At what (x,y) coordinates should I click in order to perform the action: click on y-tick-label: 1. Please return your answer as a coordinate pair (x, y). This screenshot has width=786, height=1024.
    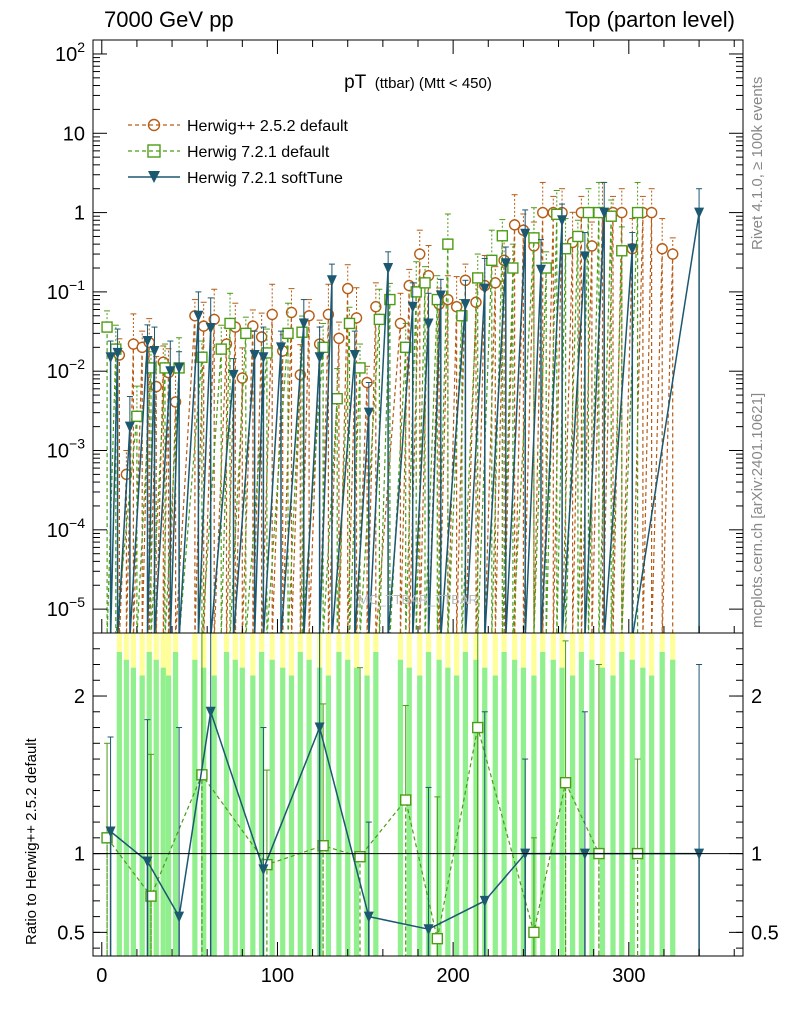
    Looking at the image, I should click on (79, 214).